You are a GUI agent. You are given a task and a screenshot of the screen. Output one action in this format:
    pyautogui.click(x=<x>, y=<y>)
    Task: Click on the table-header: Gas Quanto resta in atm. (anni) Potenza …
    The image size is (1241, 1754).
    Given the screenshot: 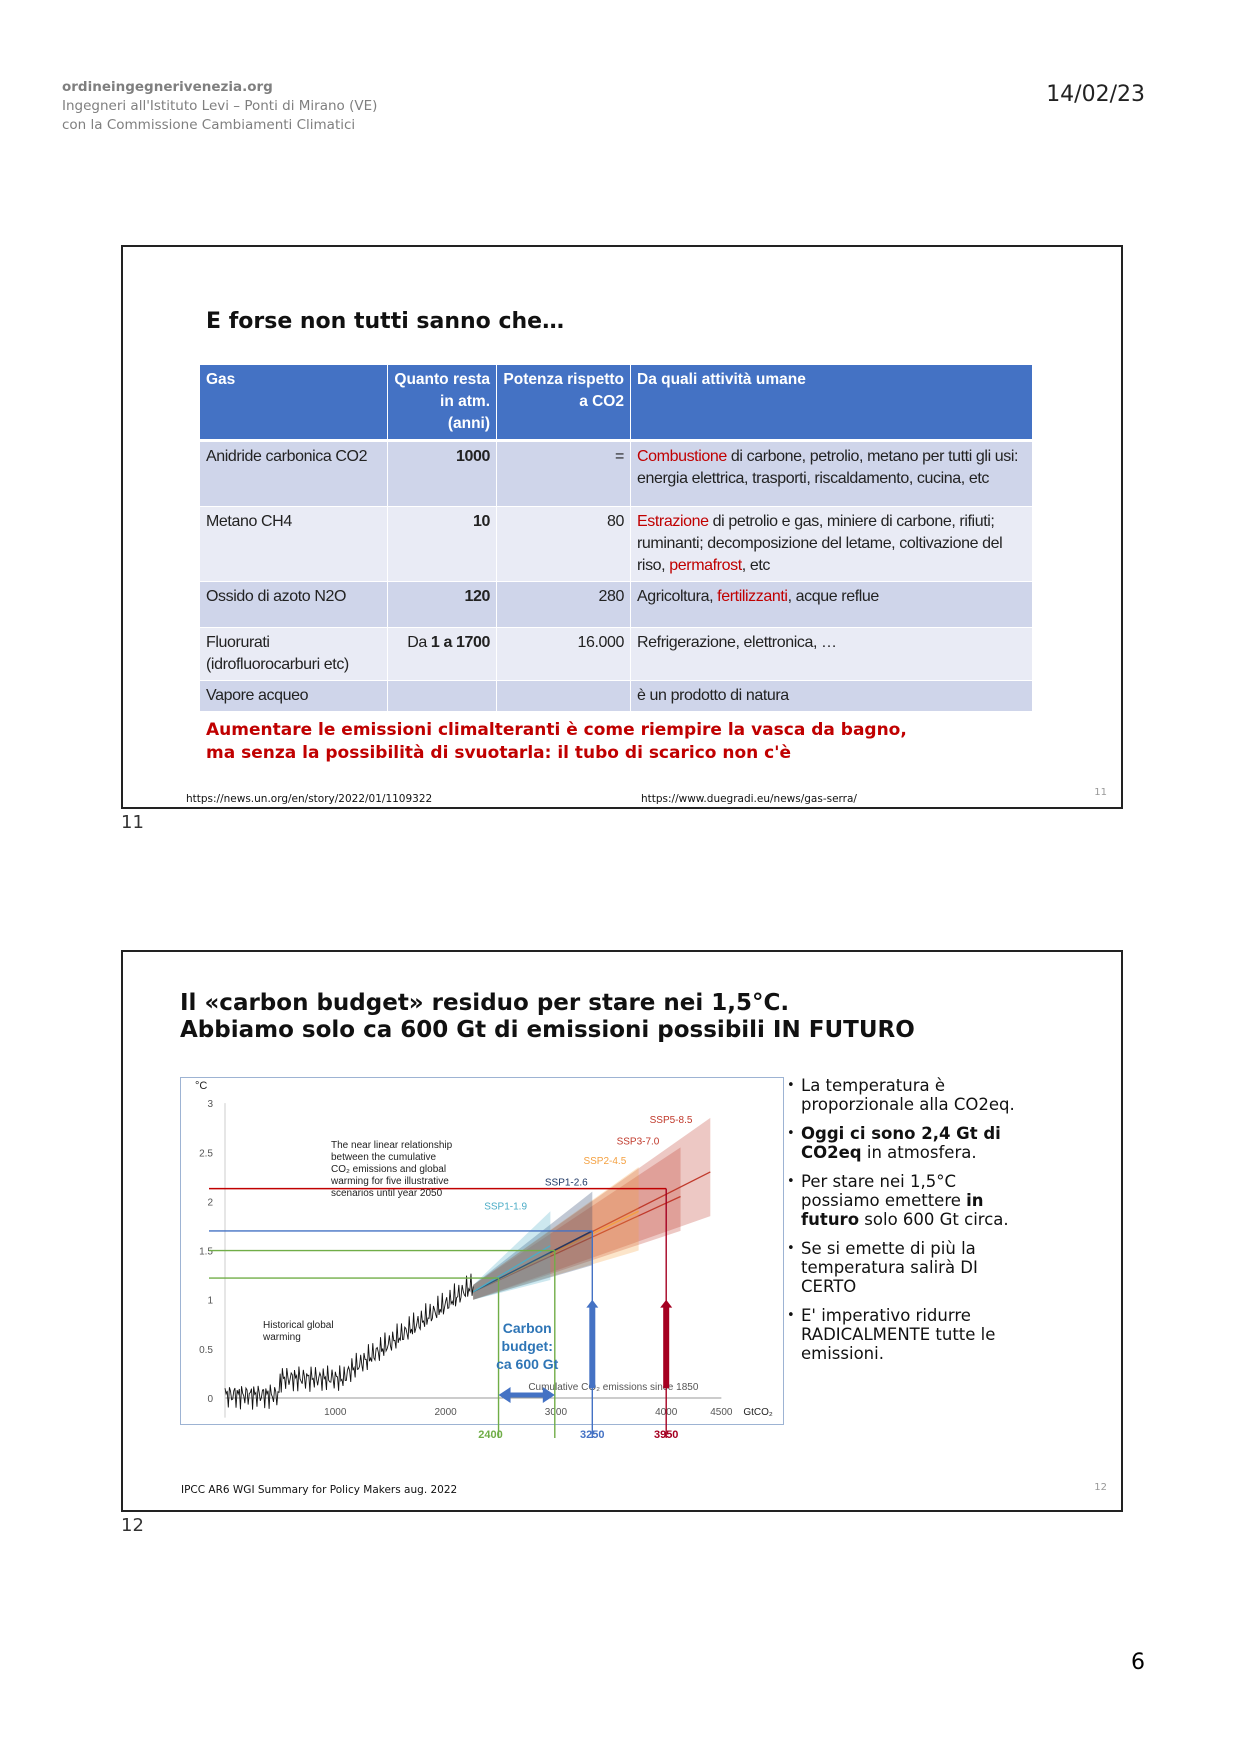 What is the action you would take?
    pyautogui.click(x=616, y=403)
    